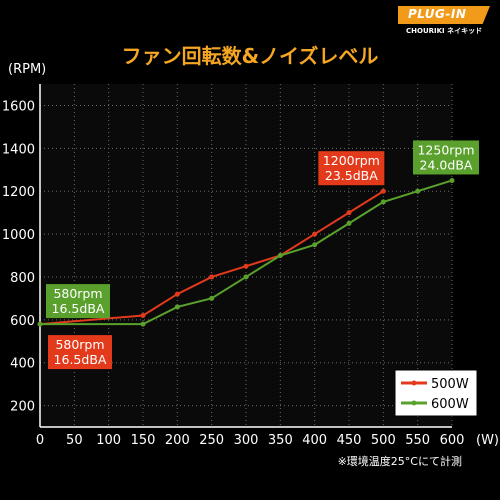  Describe the element at coordinates (18, 106) in the screenshot. I see `y-tick-label: 1600` at that location.